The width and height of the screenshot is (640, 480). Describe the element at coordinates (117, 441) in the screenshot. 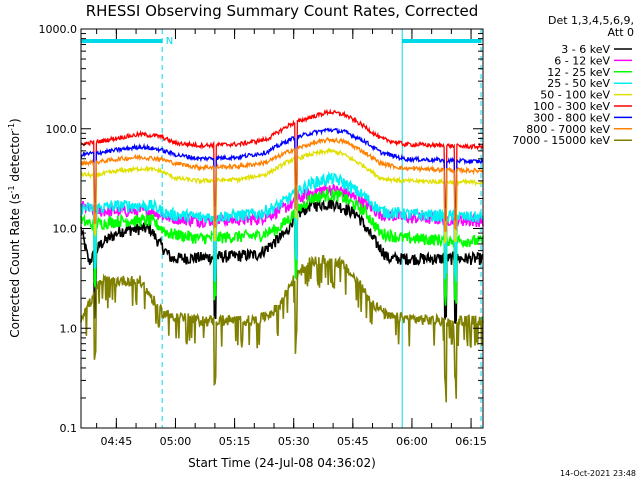

I see `x-tick-label: 04:45` at that location.